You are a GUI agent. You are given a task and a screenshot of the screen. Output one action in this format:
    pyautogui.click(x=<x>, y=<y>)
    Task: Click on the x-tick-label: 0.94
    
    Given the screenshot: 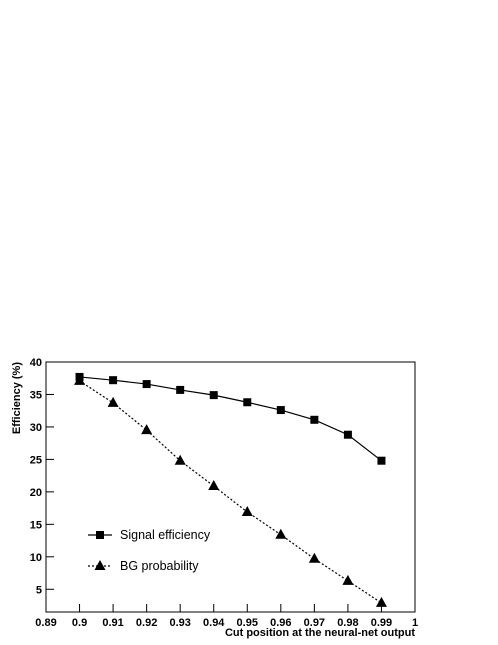 What is the action you would take?
    pyautogui.click(x=214, y=623)
    